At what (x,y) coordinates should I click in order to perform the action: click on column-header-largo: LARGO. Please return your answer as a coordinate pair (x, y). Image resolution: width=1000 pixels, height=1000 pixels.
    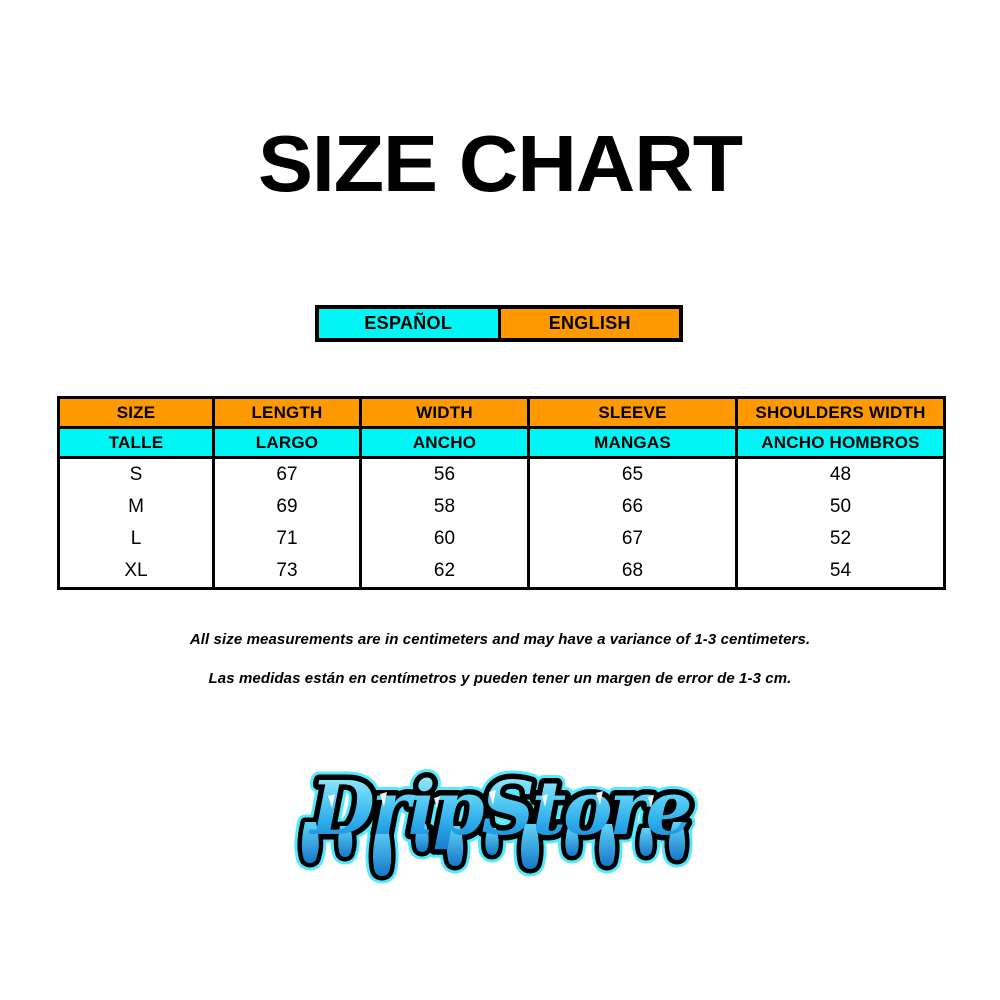
    Looking at the image, I should click on (287, 443).